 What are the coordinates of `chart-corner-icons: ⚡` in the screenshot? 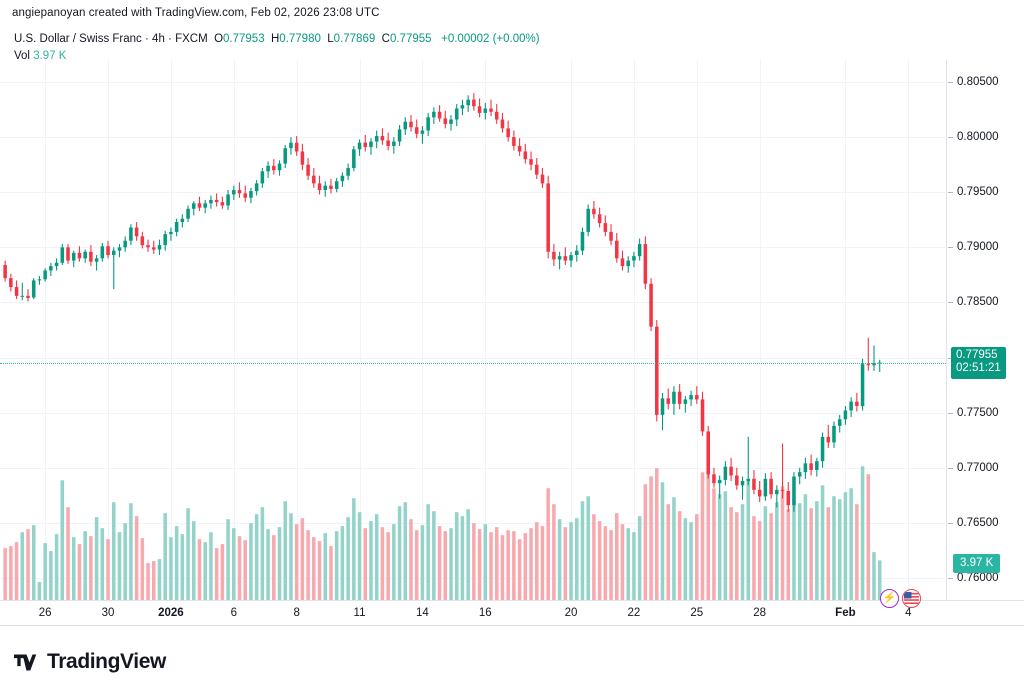 It's located at (900, 598).